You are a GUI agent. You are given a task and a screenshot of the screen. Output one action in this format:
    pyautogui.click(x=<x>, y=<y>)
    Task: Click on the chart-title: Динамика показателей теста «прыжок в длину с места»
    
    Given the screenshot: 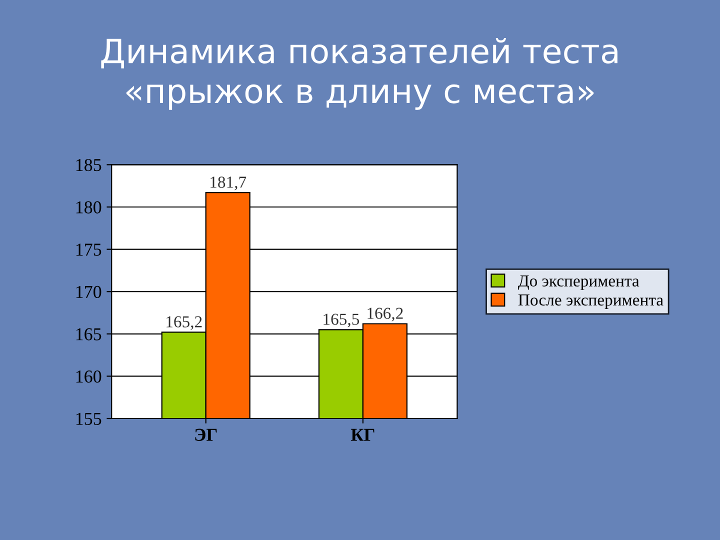 What is the action you would take?
    pyautogui.click(x=359, y=74)
    